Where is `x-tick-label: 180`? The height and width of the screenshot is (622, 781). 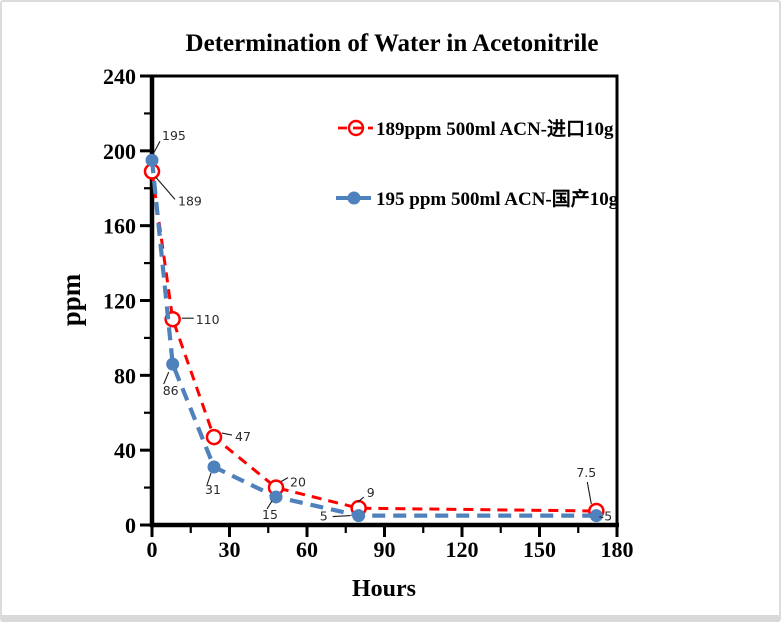
x-tick-label: 180 is located at coordinates (617, 549).